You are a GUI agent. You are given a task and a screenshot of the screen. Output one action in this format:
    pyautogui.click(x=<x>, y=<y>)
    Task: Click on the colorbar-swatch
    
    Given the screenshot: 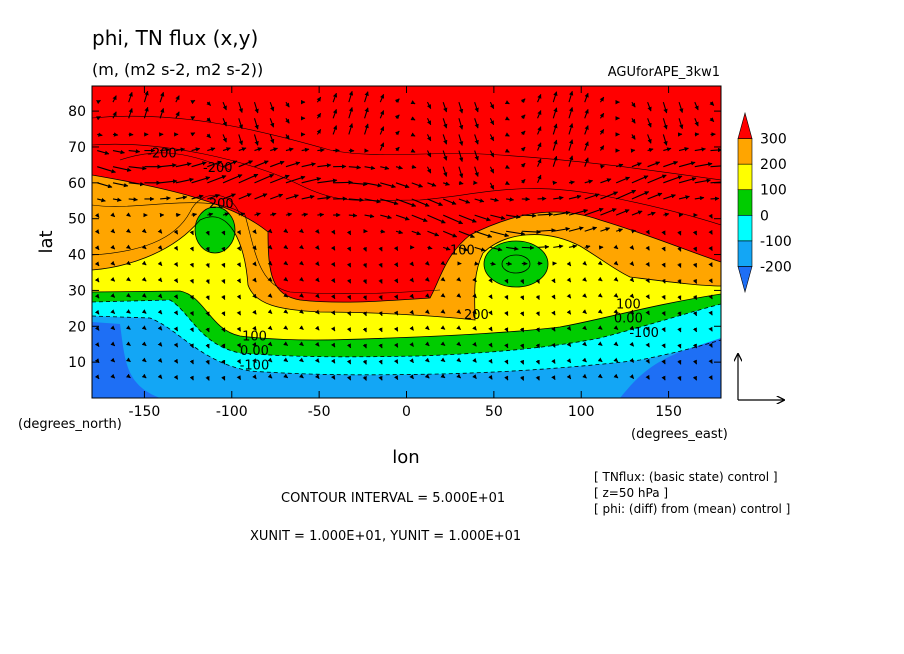 What is the action you would take?
    pyautogui.click(x=745, y=177)
    